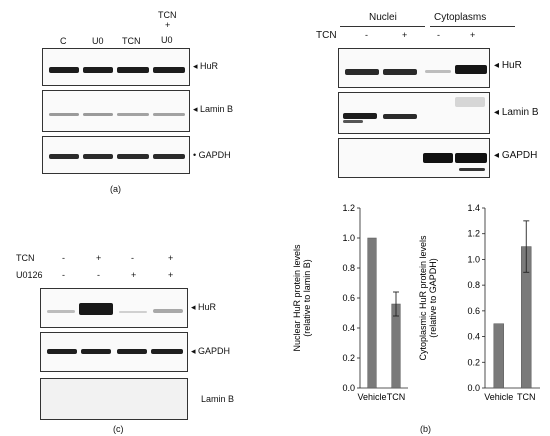  I want to click on y-axis-label-line: Cytoplasmic HuR protein levels, so click(423, 298).